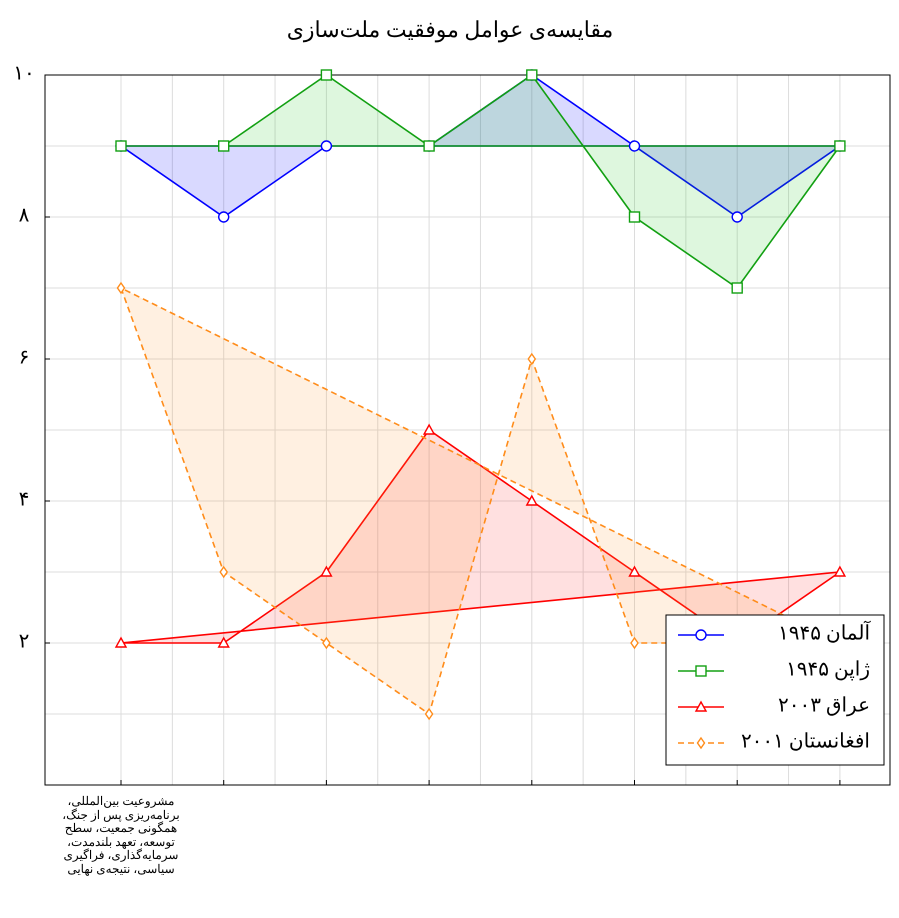  Describe the element at coordinates (805, 742) in the screenshot. I see `legend-label: افغانستان ۲۰۰۱` at that location.